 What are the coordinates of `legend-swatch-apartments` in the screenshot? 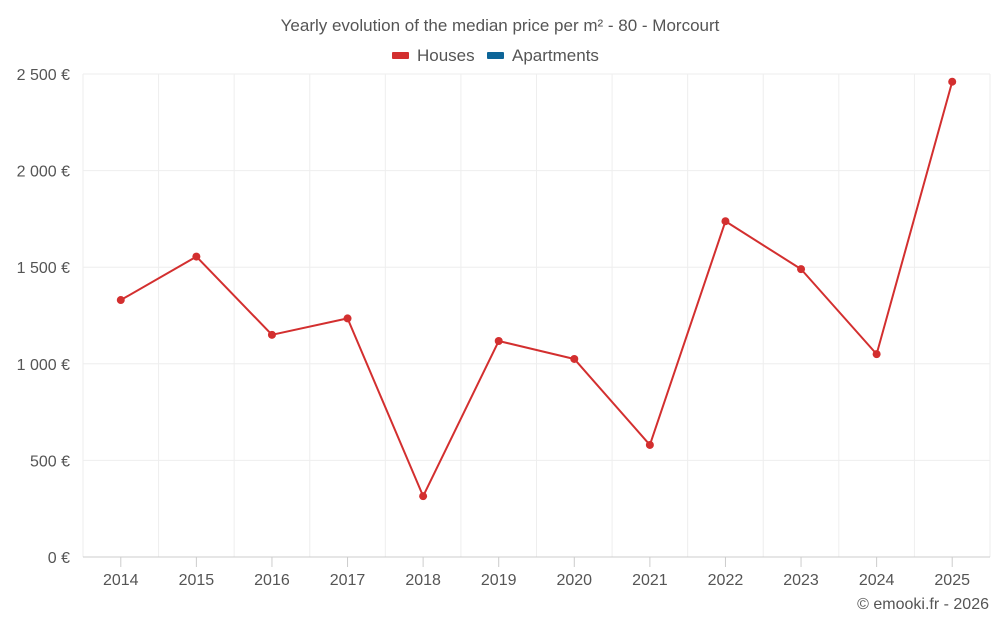 It's located at (495, 55).